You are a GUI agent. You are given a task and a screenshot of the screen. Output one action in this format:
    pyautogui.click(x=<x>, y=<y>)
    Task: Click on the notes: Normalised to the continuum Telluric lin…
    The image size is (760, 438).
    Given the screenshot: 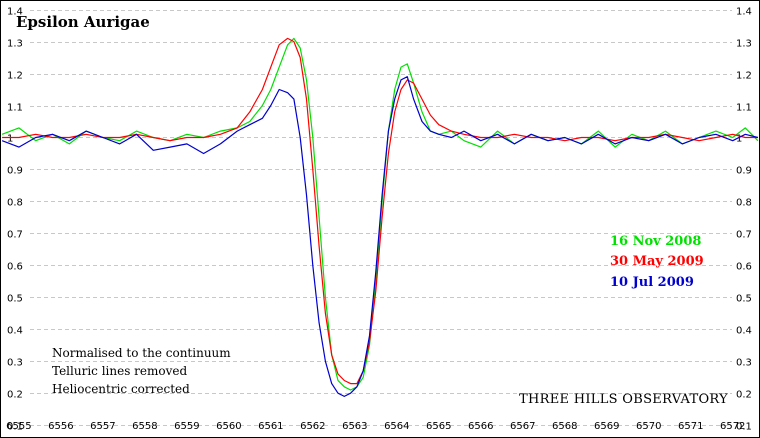 What is the action you would take?
    pyautogui.click(x=141, y=371)
    